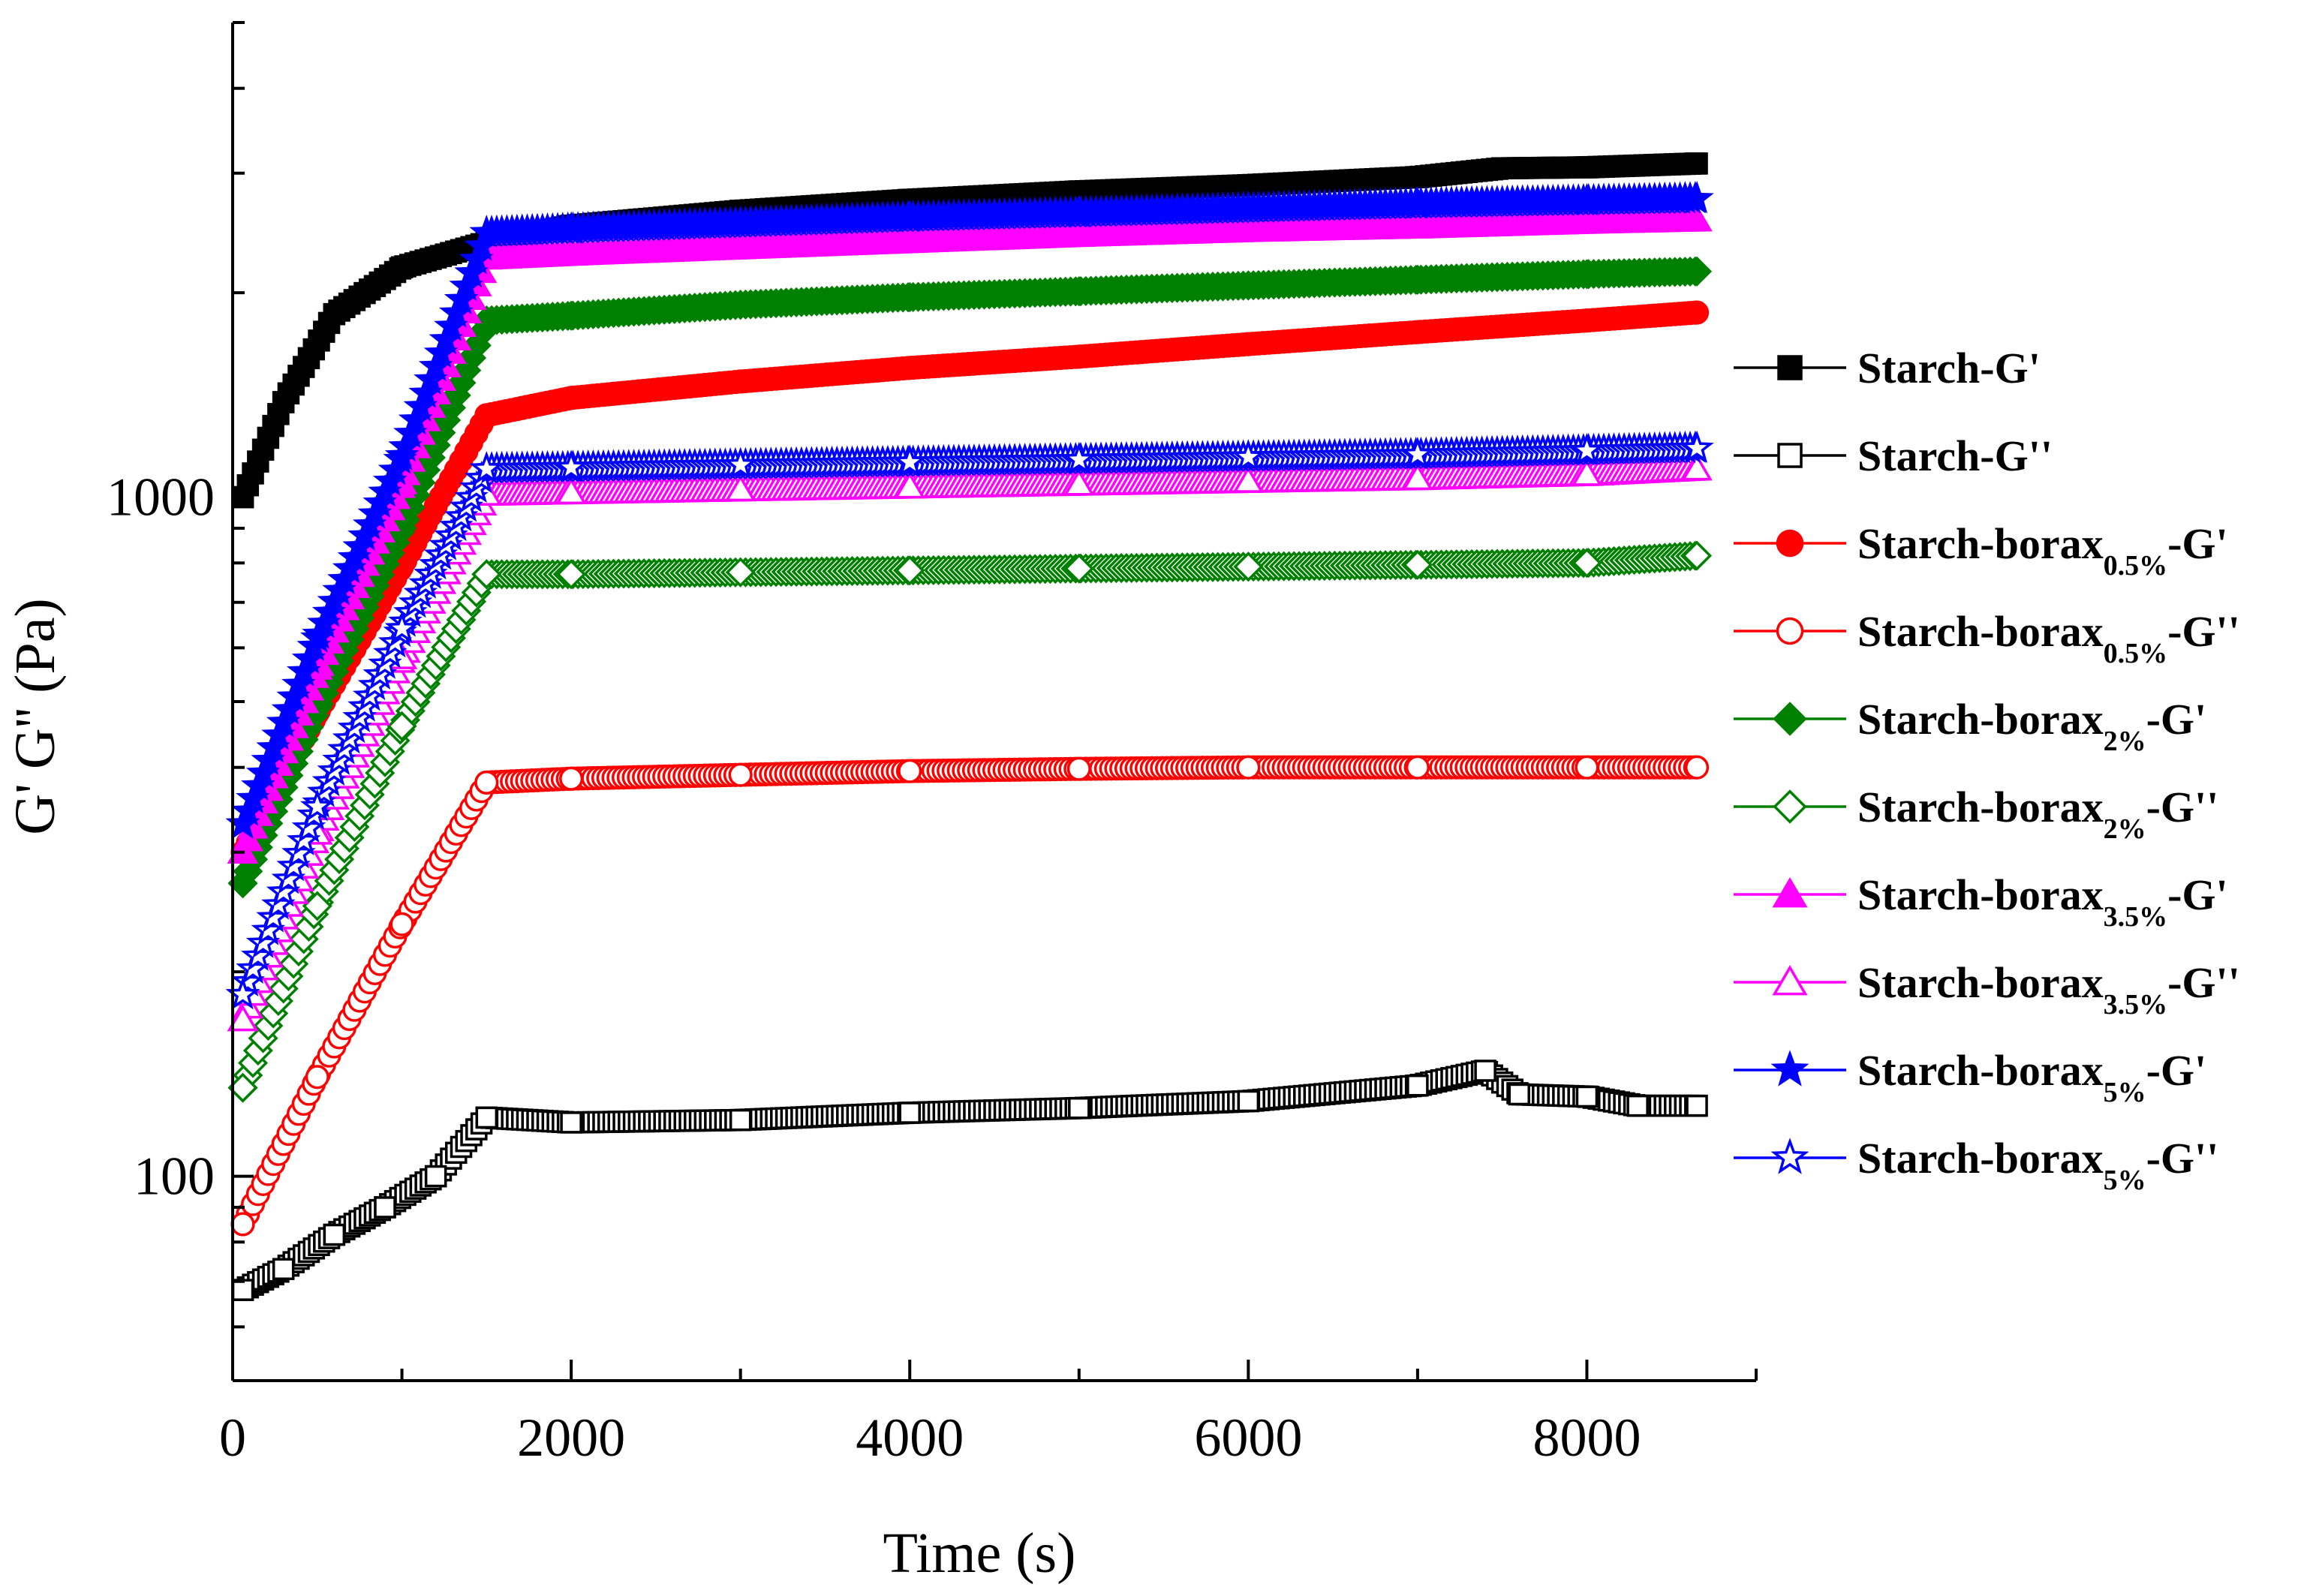 Image resolution: width=2301 pixels, height=1596 pixels. What do you see at coordinates (1949, 368) in the screenshot?
I see `legend-label: Starch-G'` at bounding box center [1949, 368].